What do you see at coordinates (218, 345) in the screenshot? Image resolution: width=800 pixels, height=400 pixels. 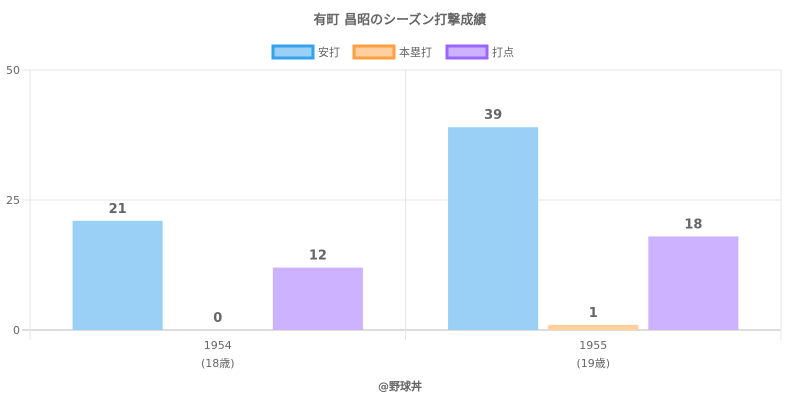 I see `x-tick-label: 1954` at bounding box center [218, 345].